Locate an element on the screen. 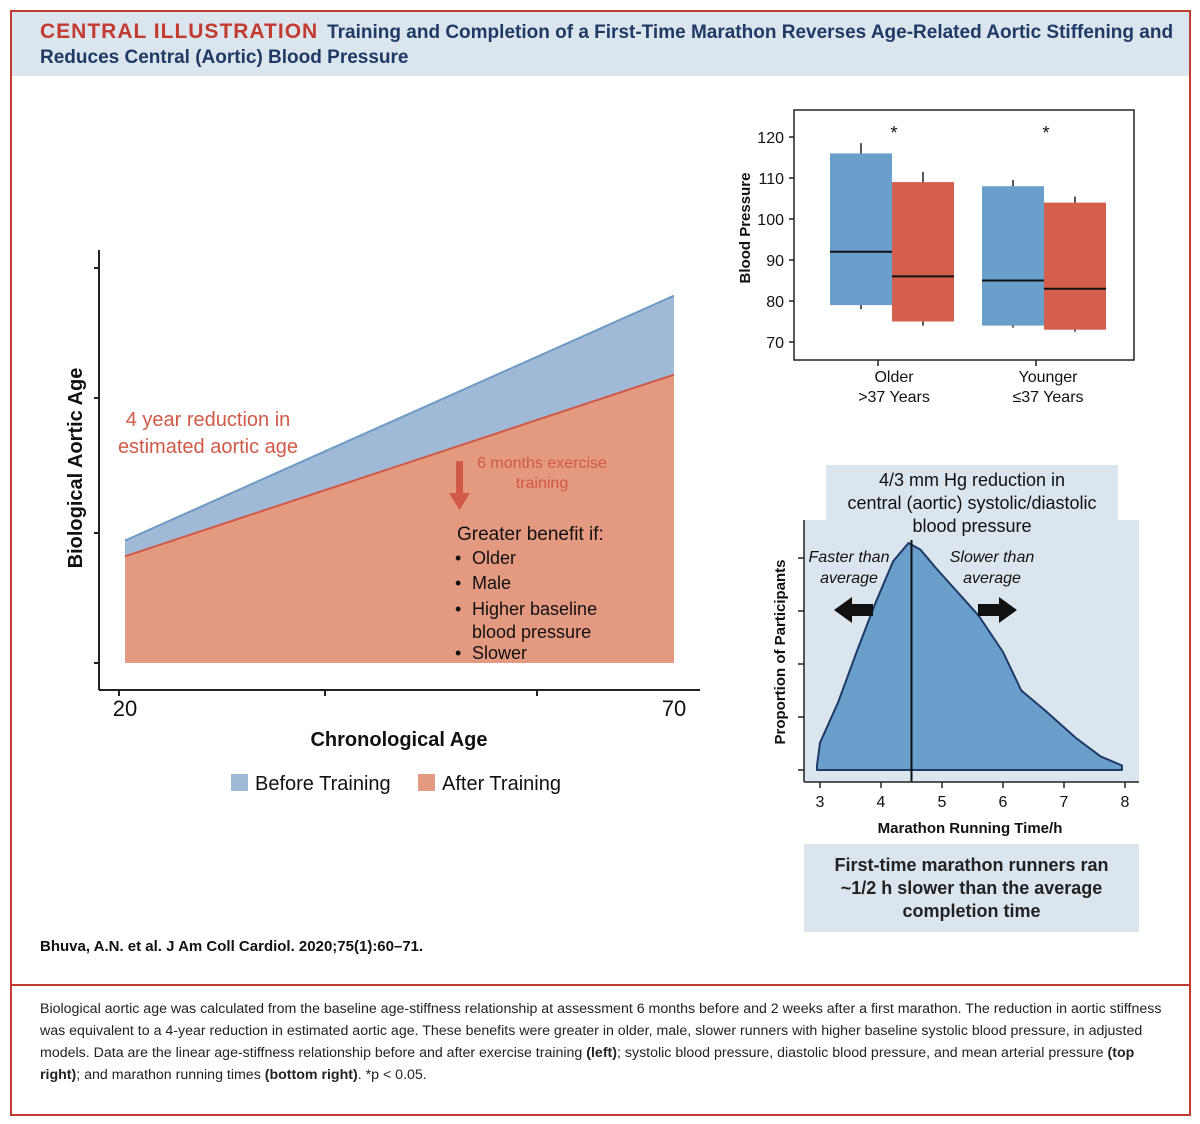 This screenshot has height=1124, width=1200. benefit-item-bp: blood pressure is located at coordinates (531, 632).